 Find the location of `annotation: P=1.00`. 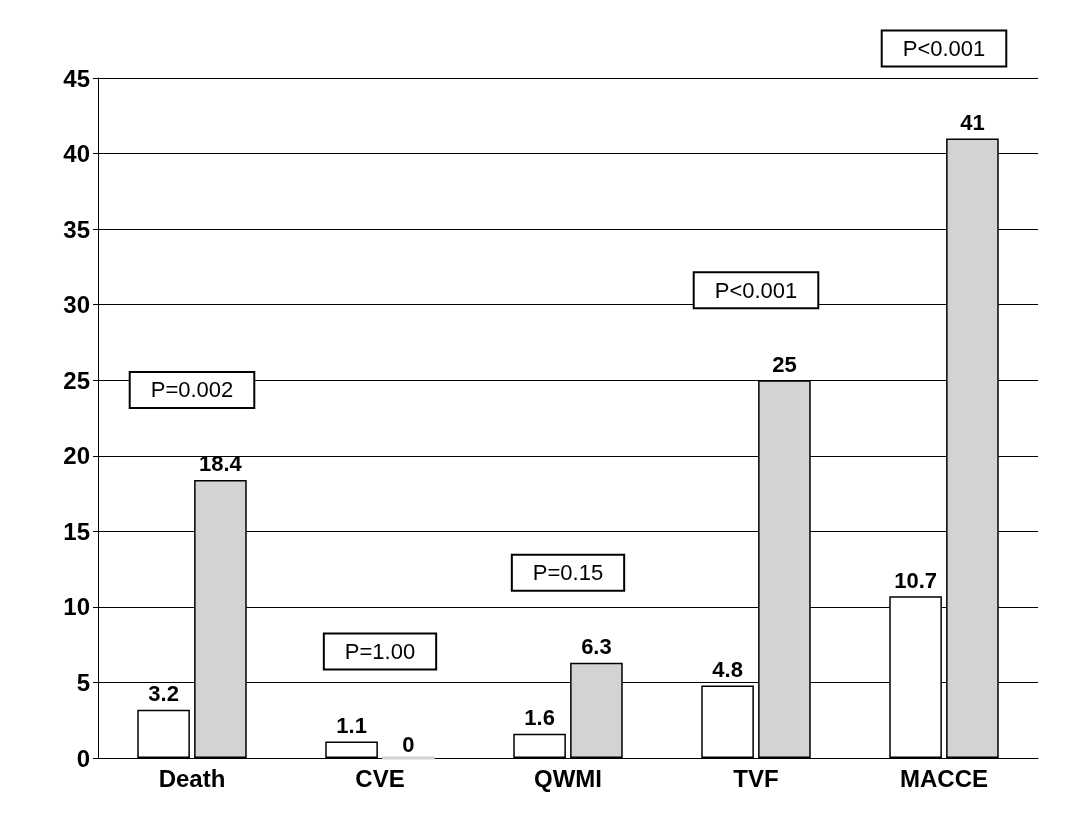

annotation: P=1.00 is located at coordinates (380, 651).